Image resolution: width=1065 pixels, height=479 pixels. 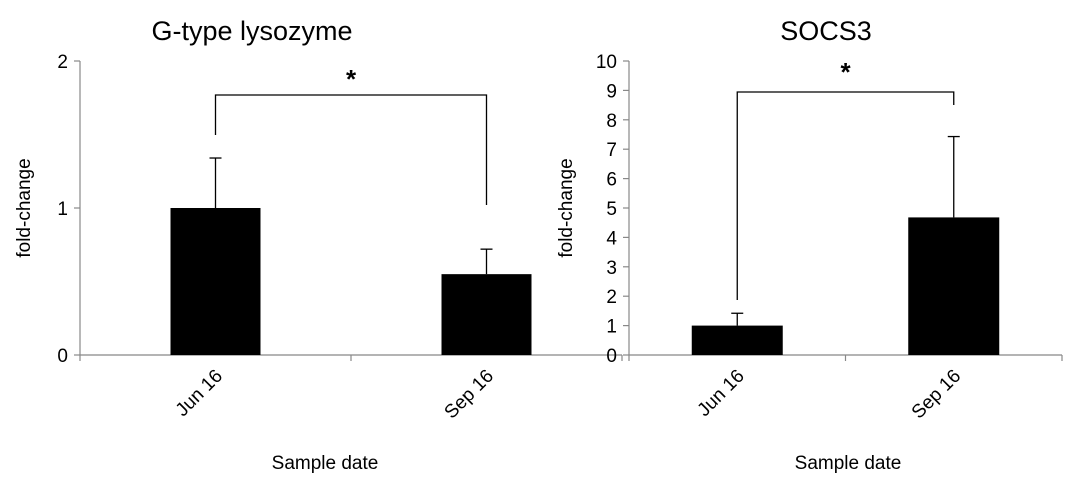 I want to click on y-tick-label: 7, so click(x=611, y=150).